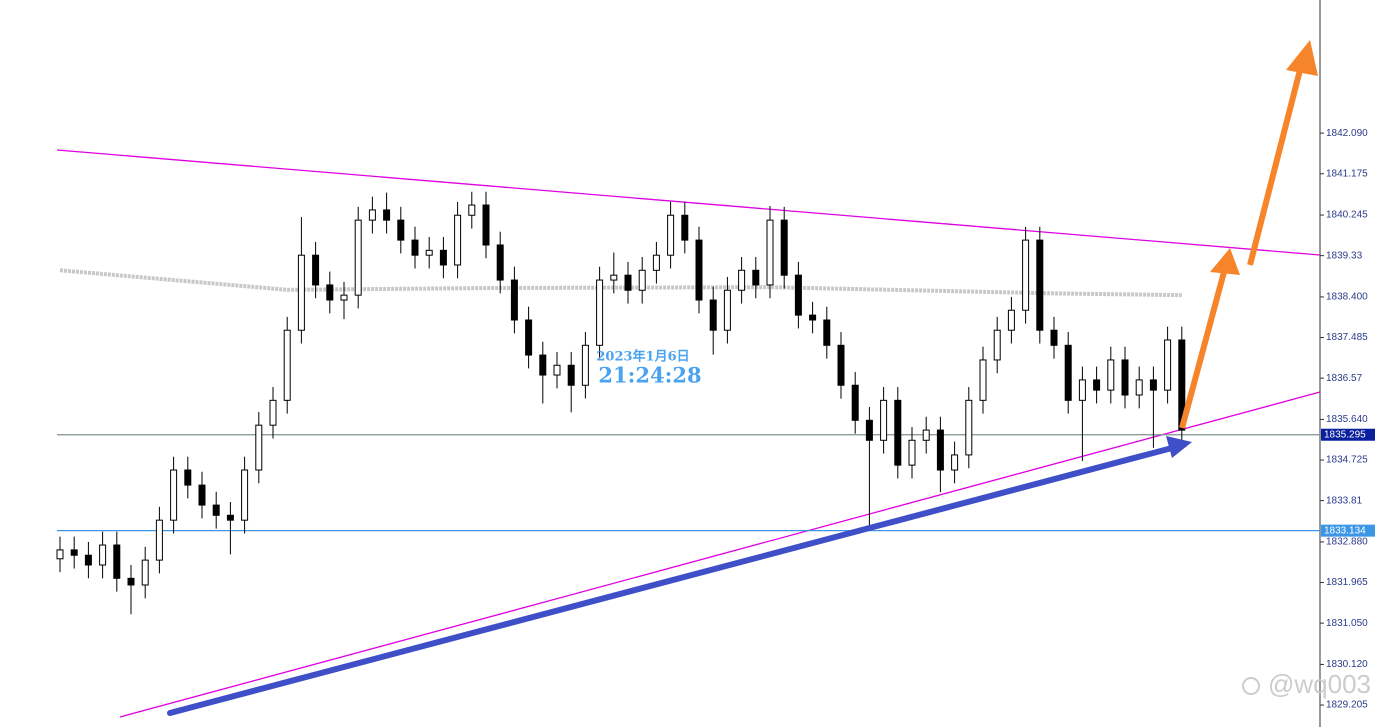  What do you see at coordinates (1344, 255) in the screenshot?
I see `y-tick-label: 1839.33` at bounding box center [1344, 255].